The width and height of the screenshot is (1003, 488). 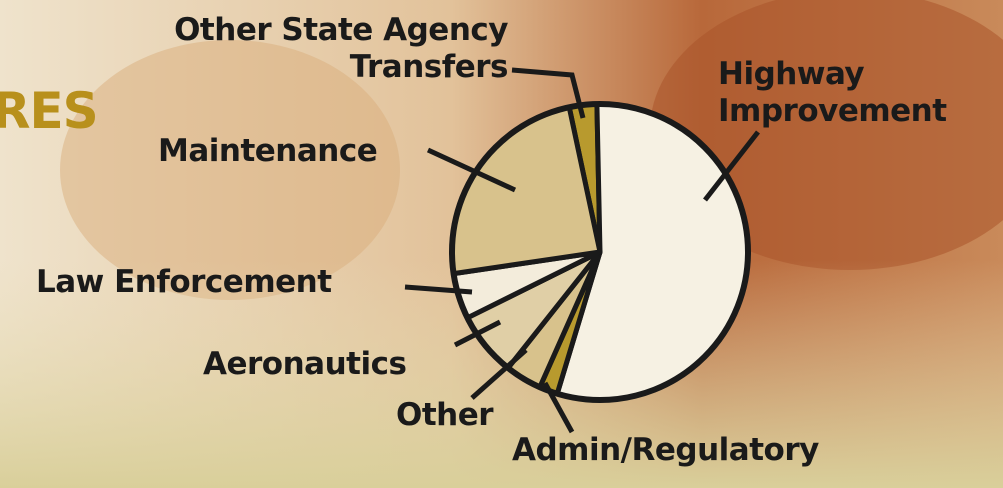 I want to click on slice-label: Other, so click(x=445, y=415).